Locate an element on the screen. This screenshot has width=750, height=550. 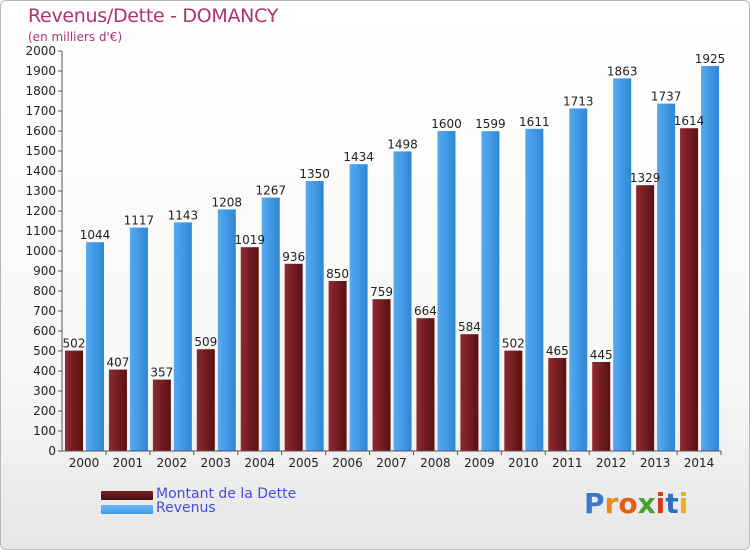
data-label-dette: 407 is located at coordinates (117, 363).